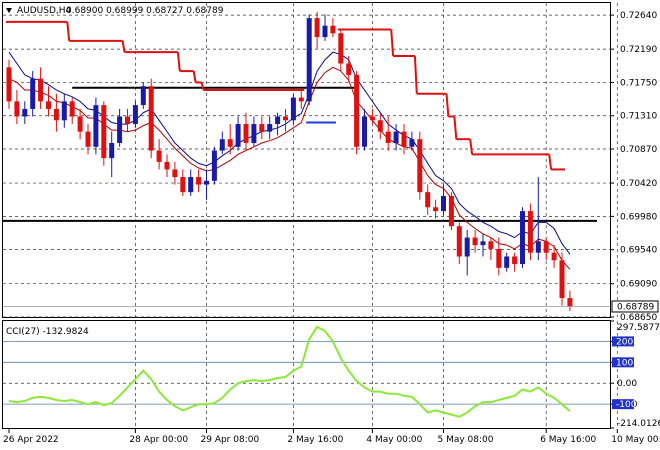 The height and width of the screenshot is (450, 660). Describe the element at coordinates (145, 11) in the screenshot. I see `ohlc-header: 0.68900 0.68999 0.68727 0.68789` at that location.